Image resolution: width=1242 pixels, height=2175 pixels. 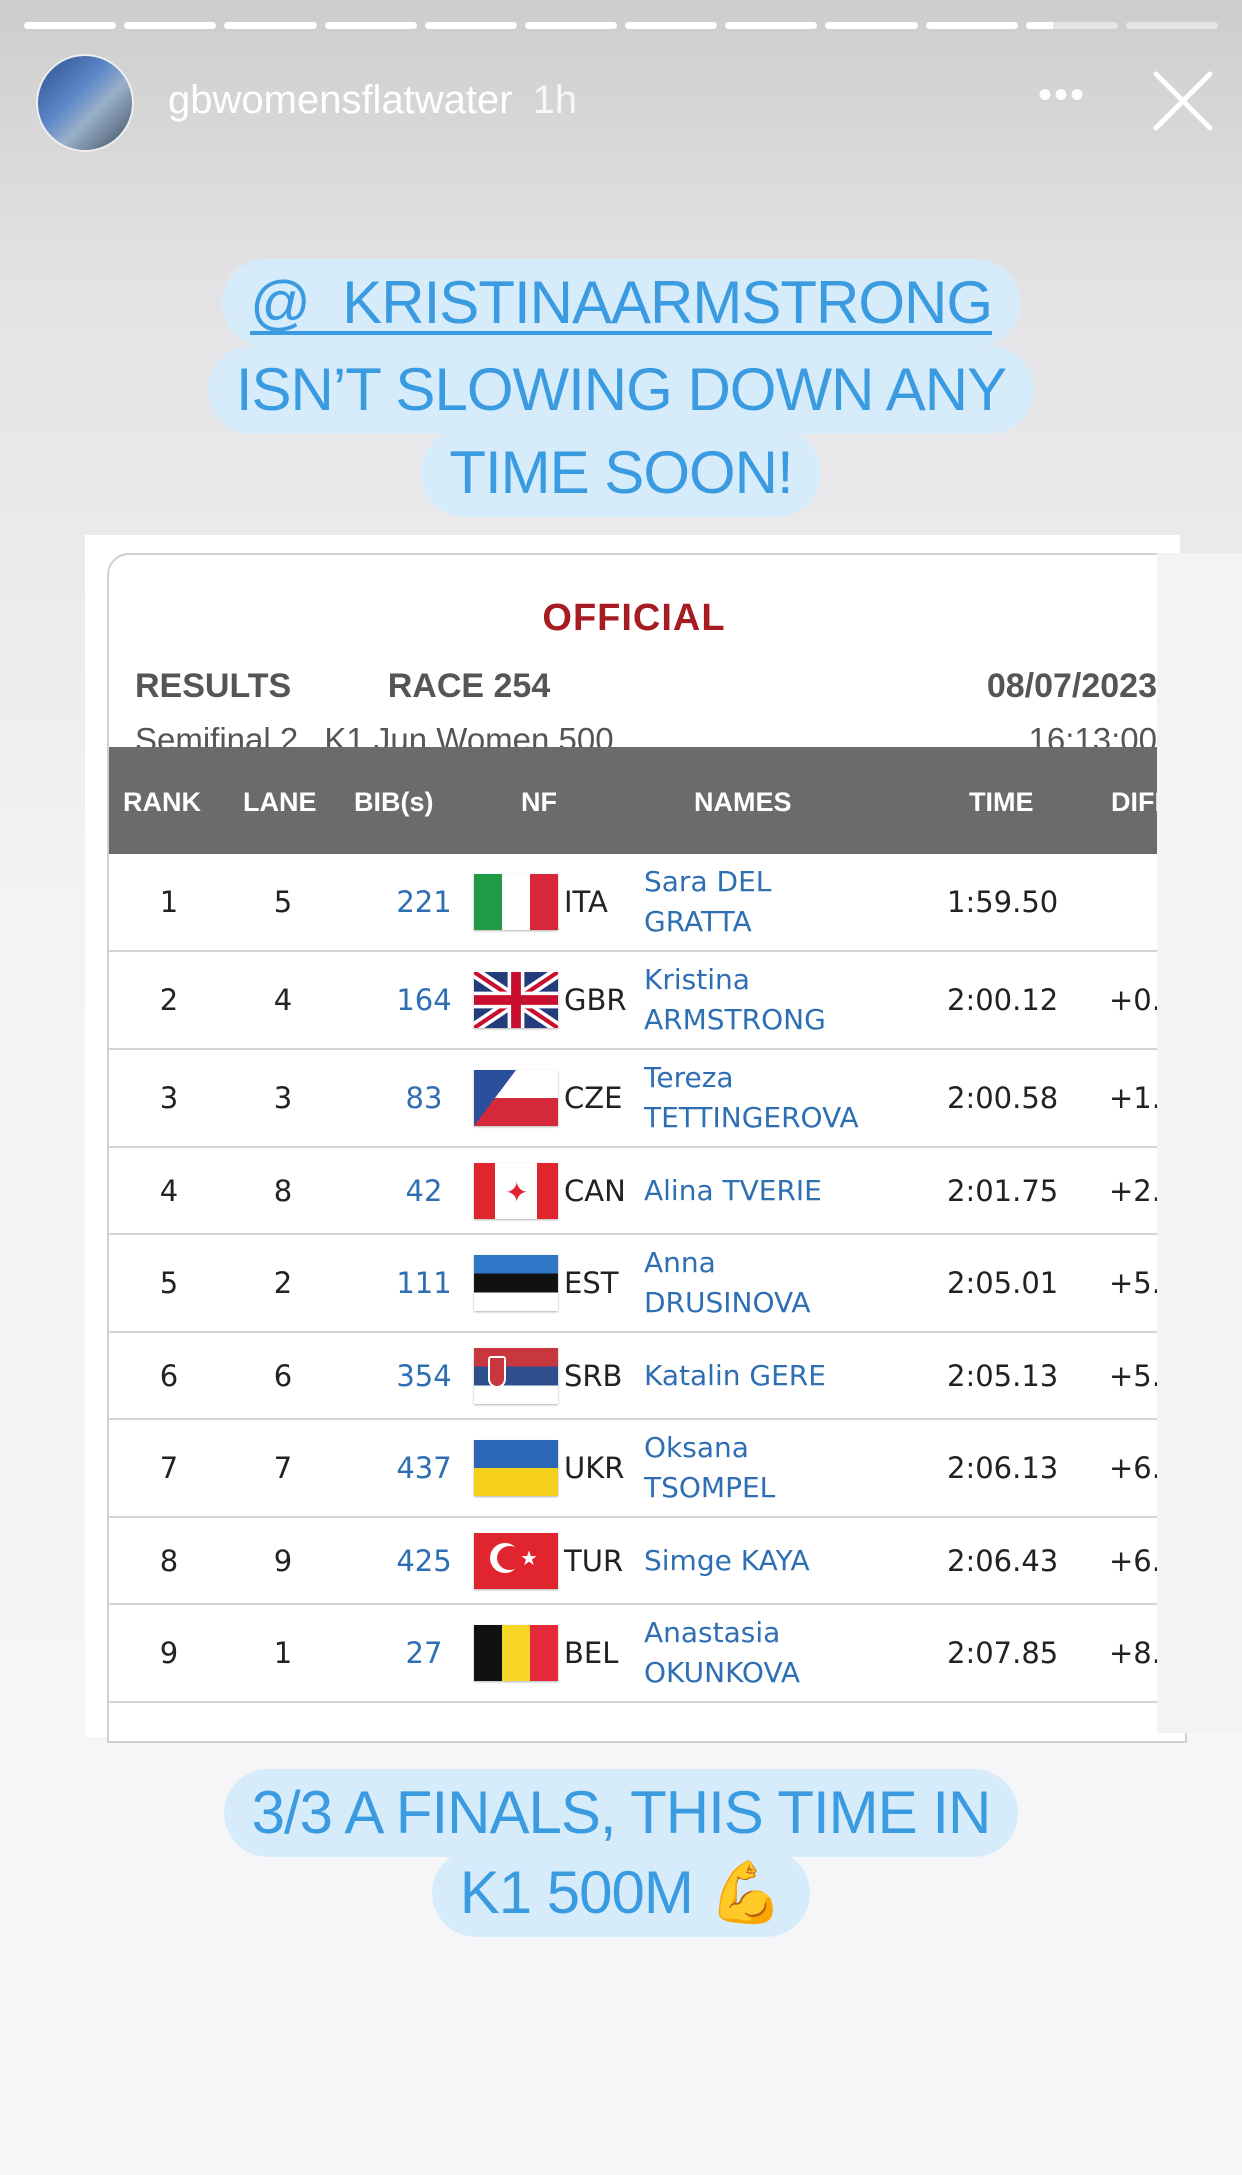 I want to click on diff-cell: +5.51, so click(x=1134, y=1283).